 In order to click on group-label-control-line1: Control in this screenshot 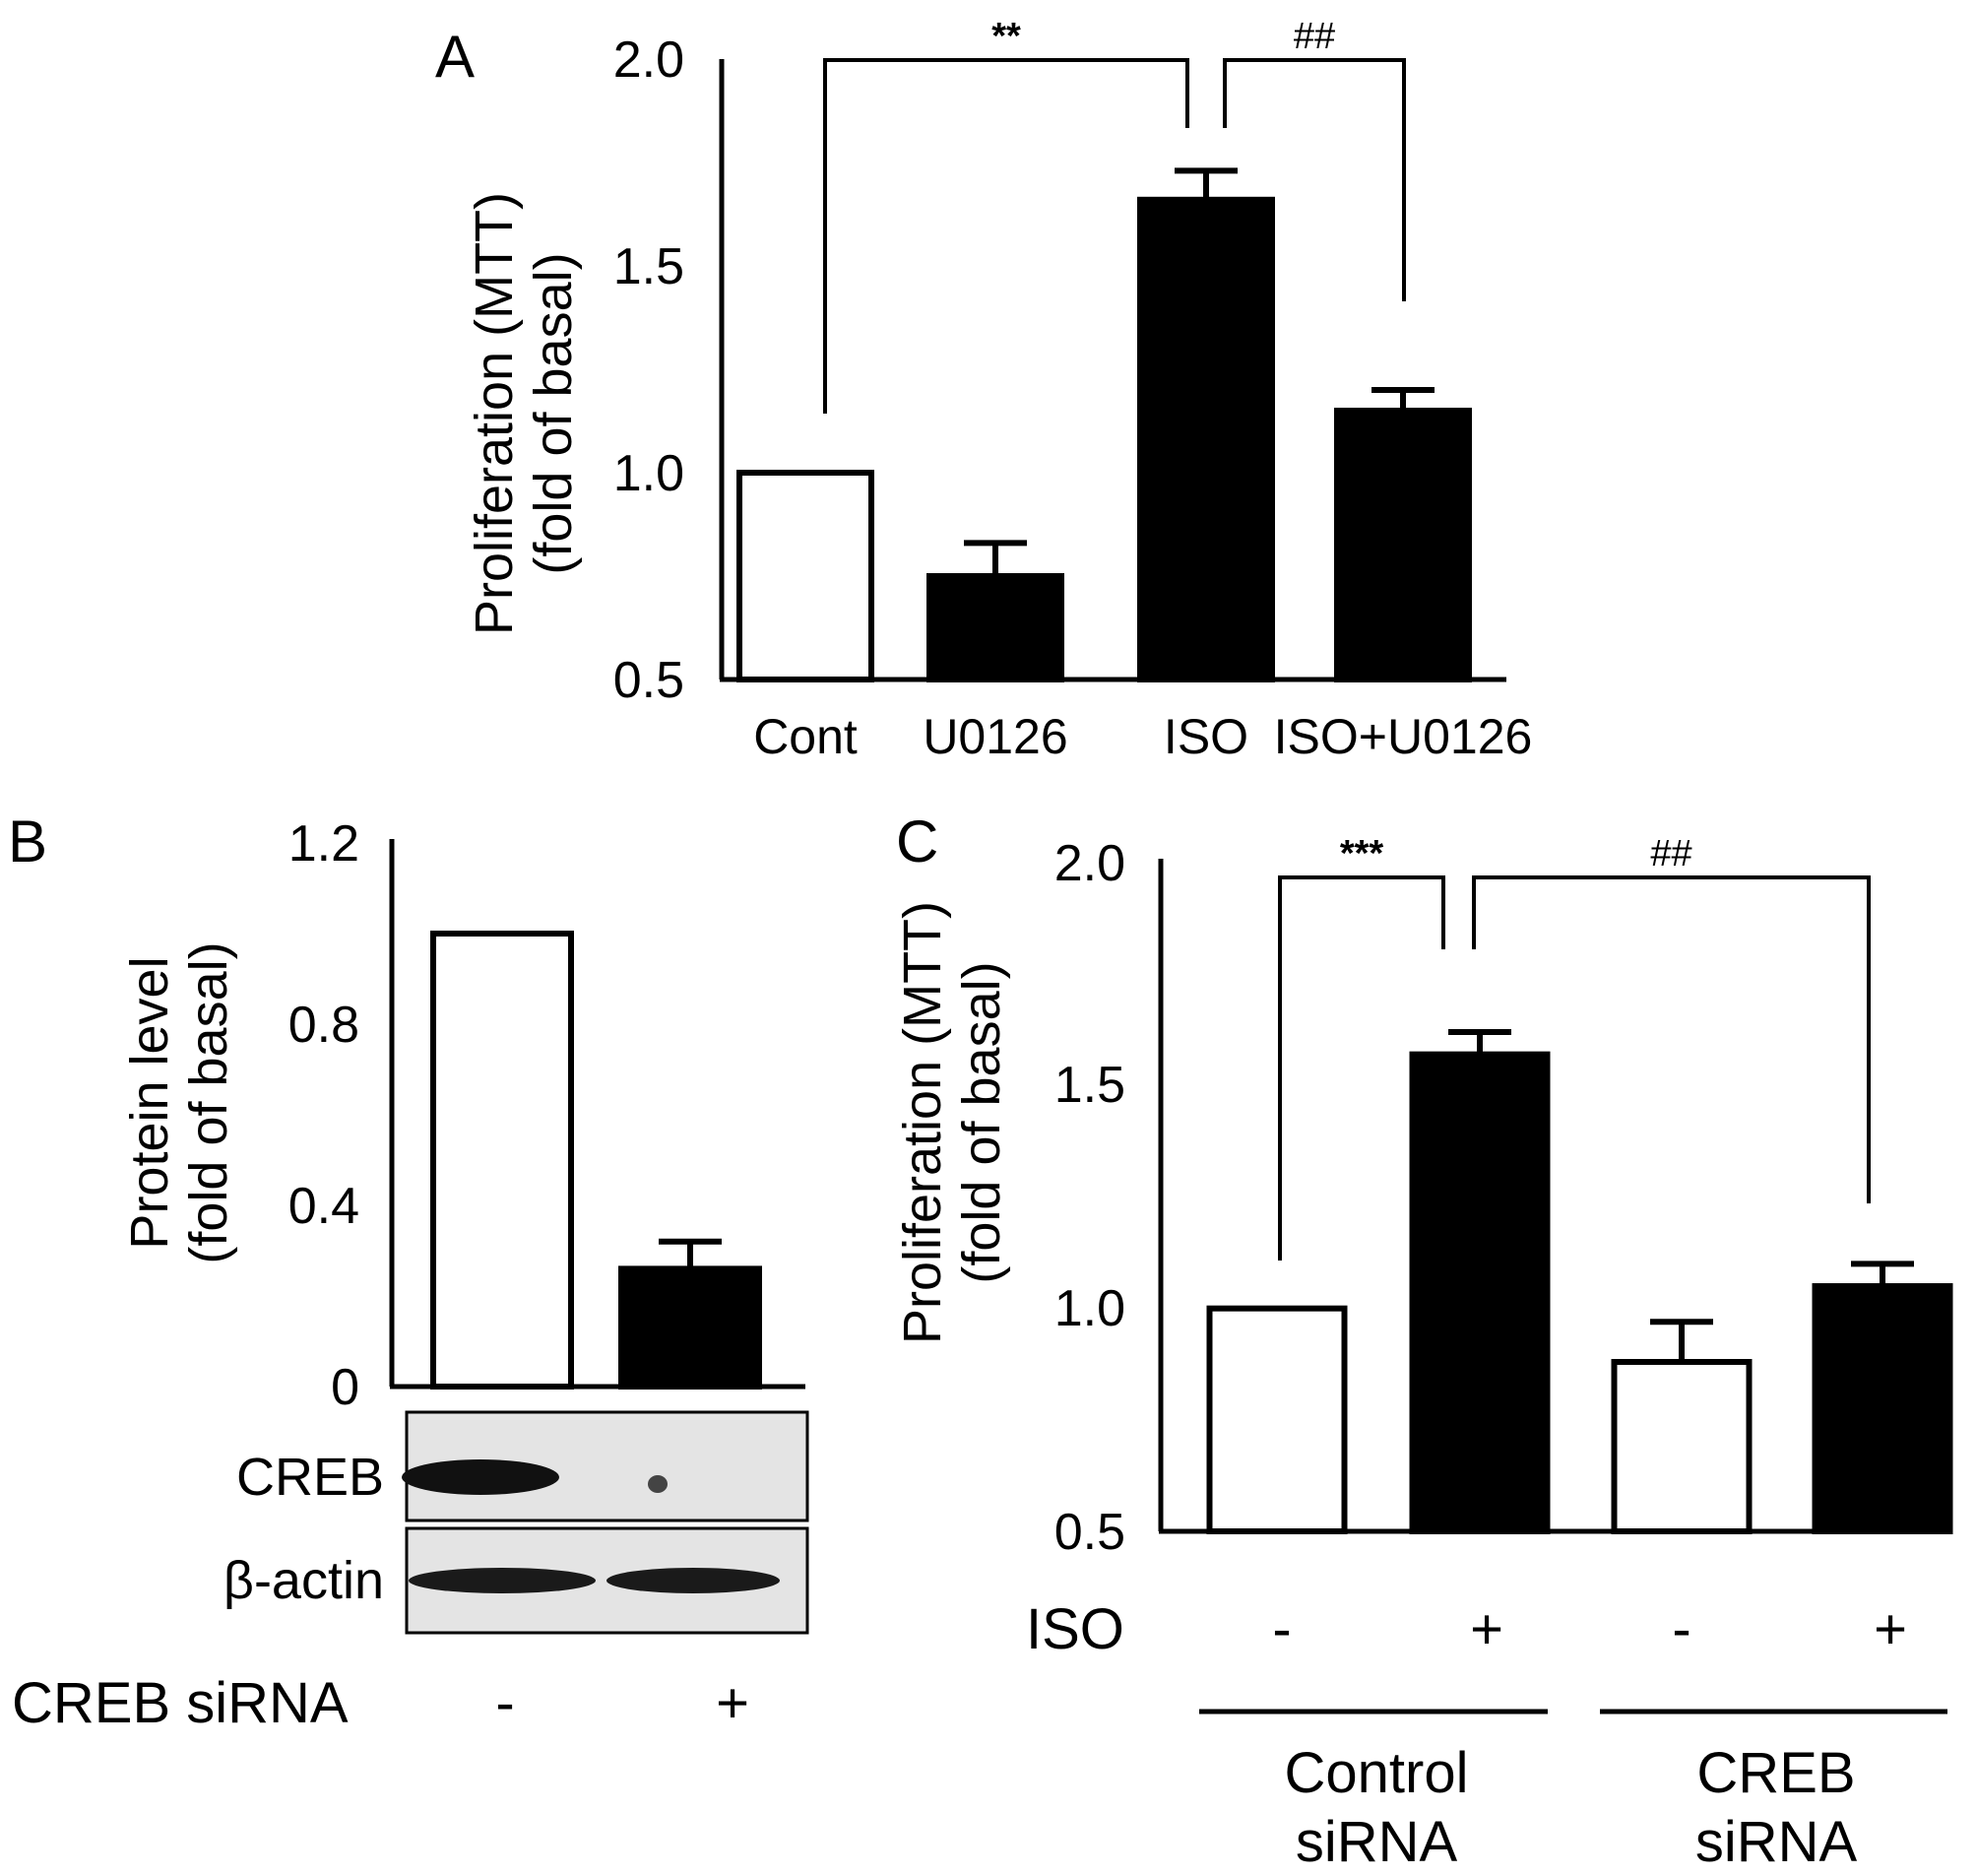, I will do `click(1377, 1773)`.